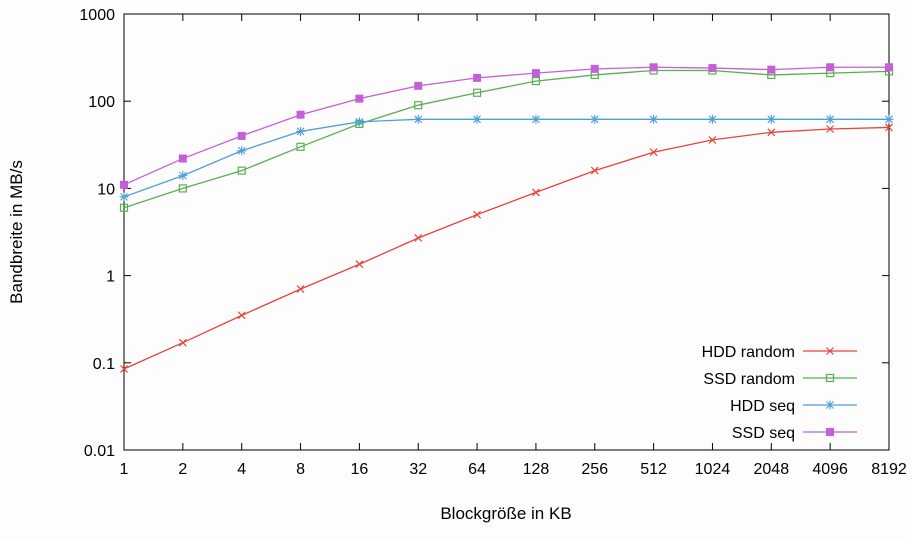 The image size is (911, 539). I want to click on y-tick-label: 0.1, so click(104, 364).